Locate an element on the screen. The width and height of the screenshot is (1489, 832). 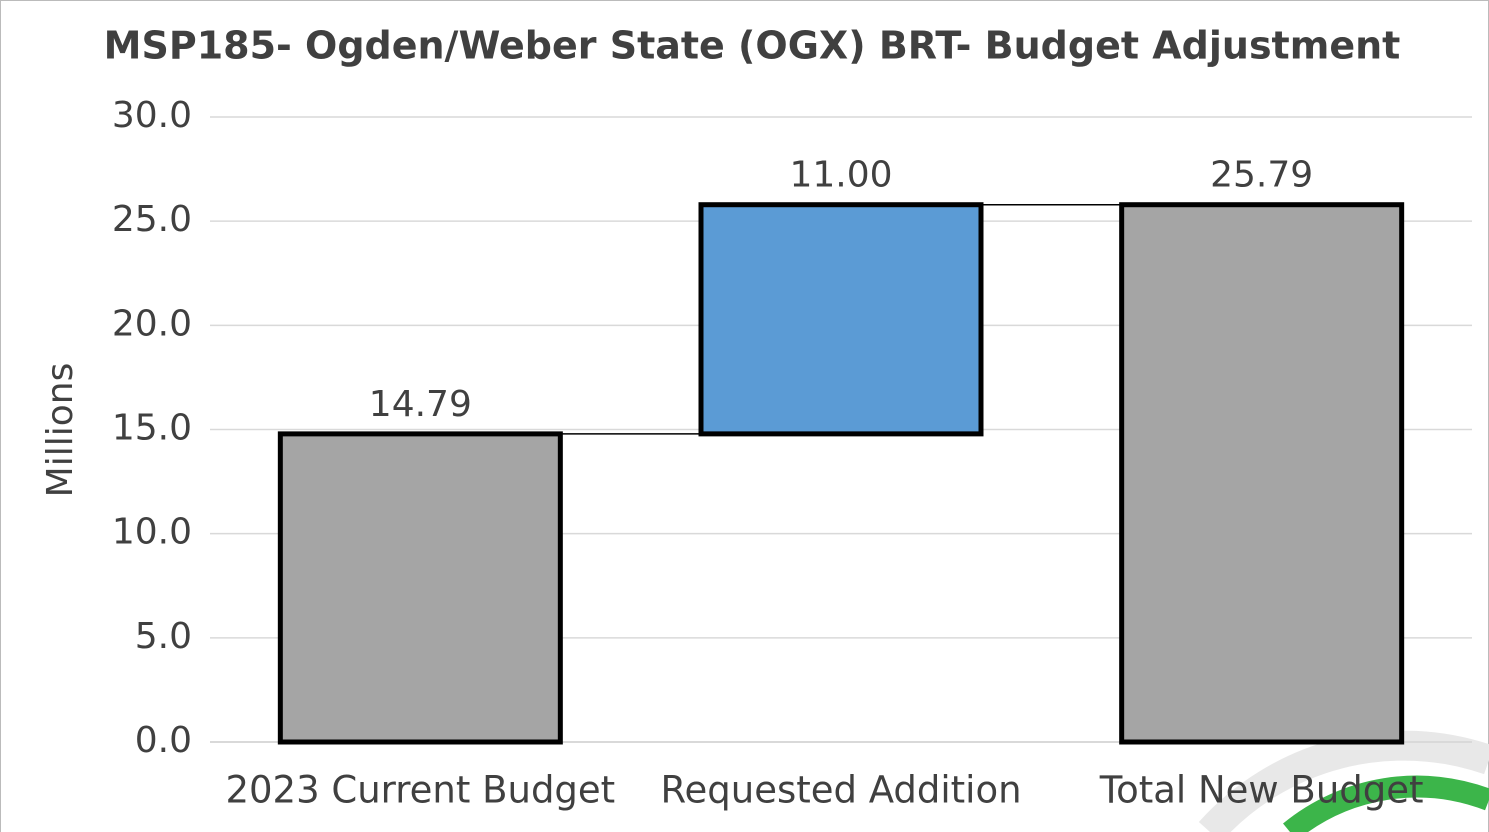
y-tick-label: 15.0 is located at coordinates (152, 428).